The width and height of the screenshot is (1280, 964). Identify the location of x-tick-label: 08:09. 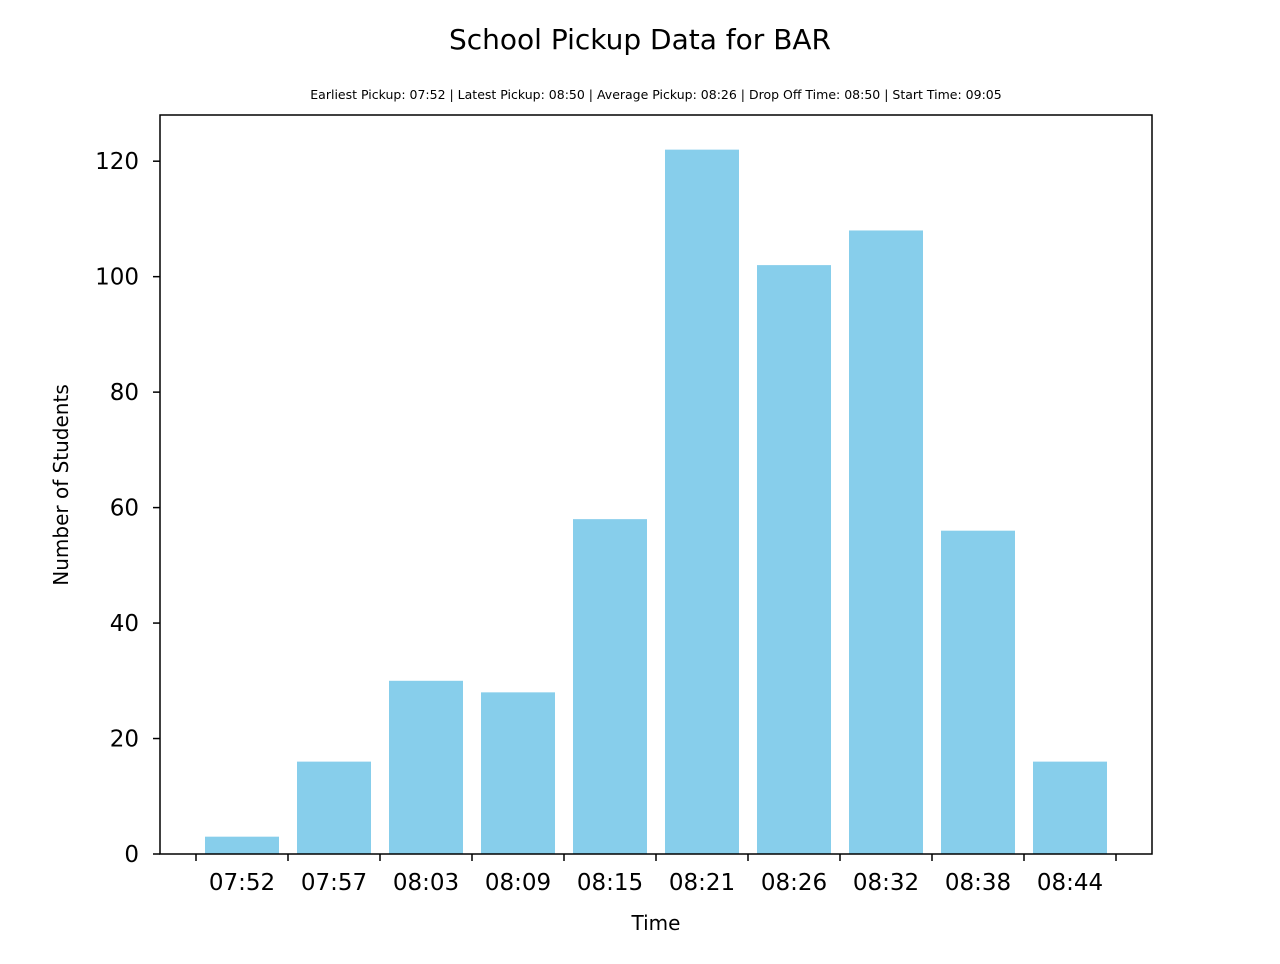
(518, 883).